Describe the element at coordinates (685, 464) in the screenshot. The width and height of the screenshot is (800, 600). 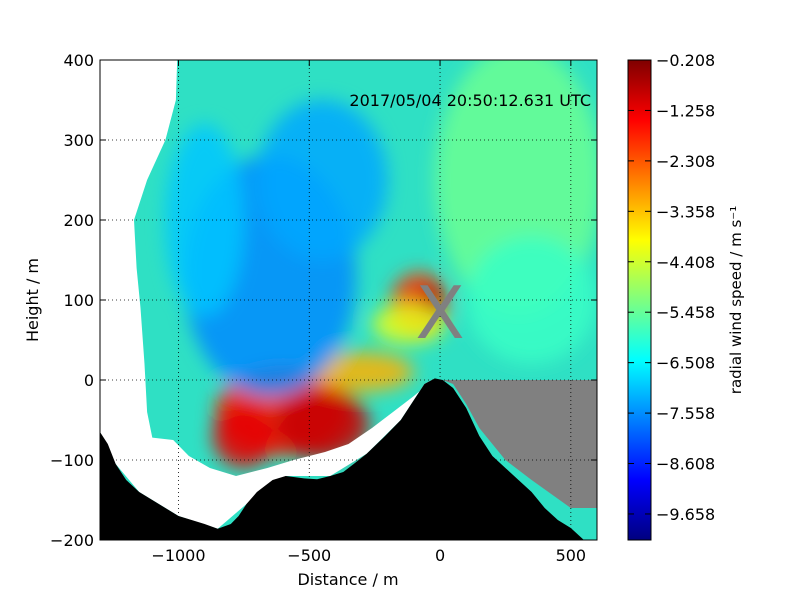
I see `colorbar-tick-label: −8.608` at that location.